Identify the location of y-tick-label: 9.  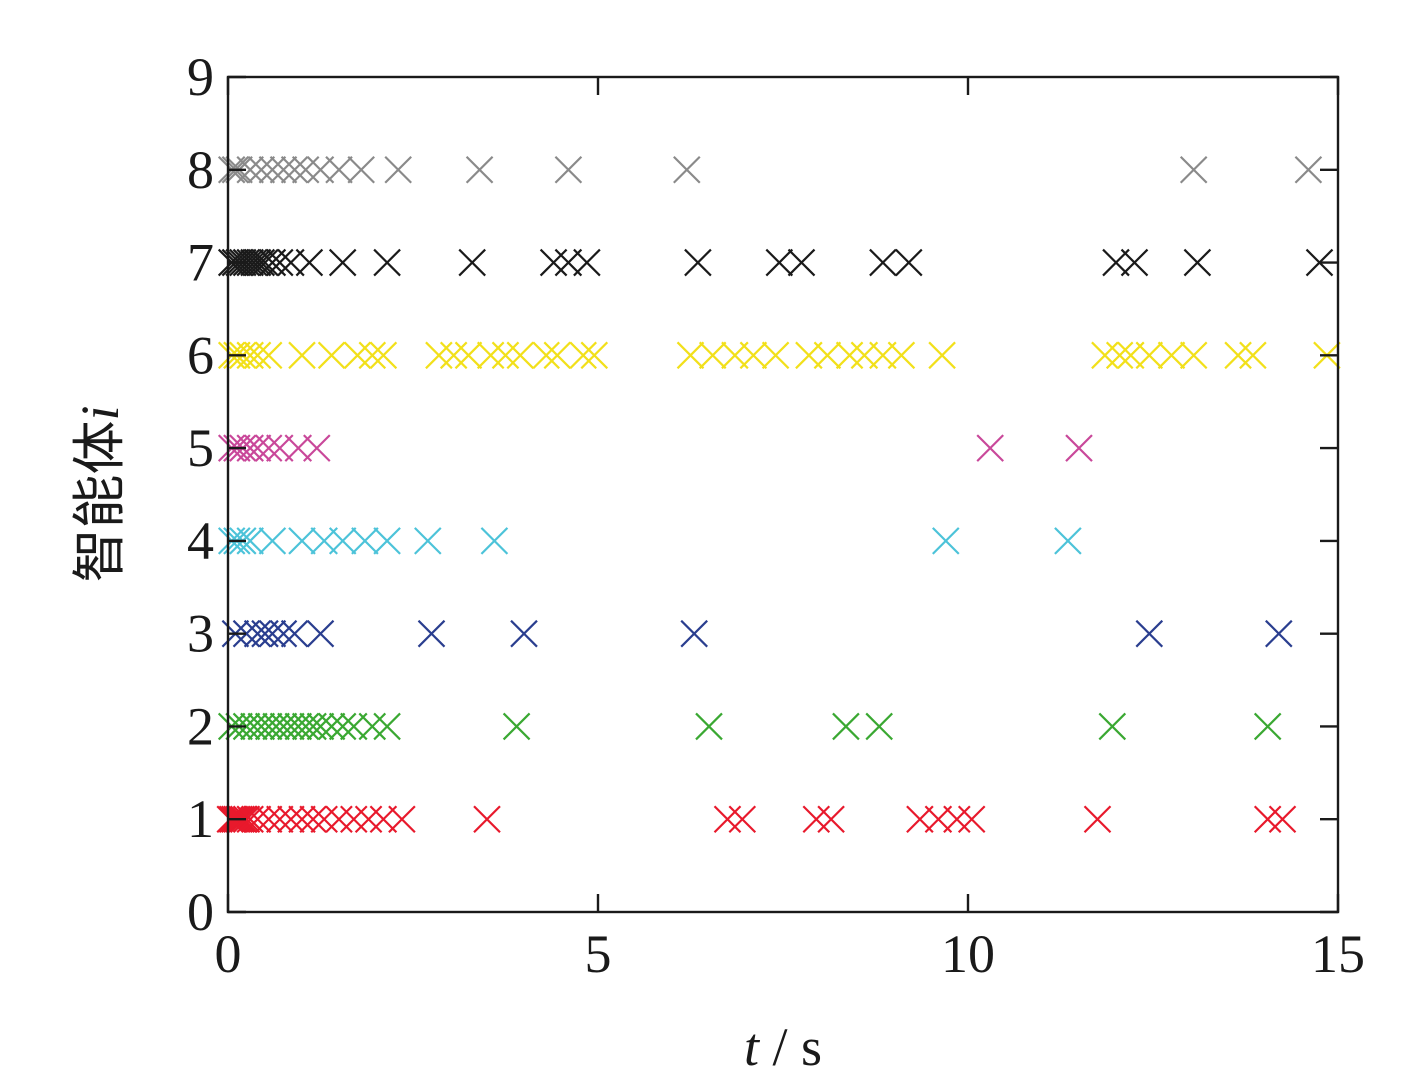
(200, 77).